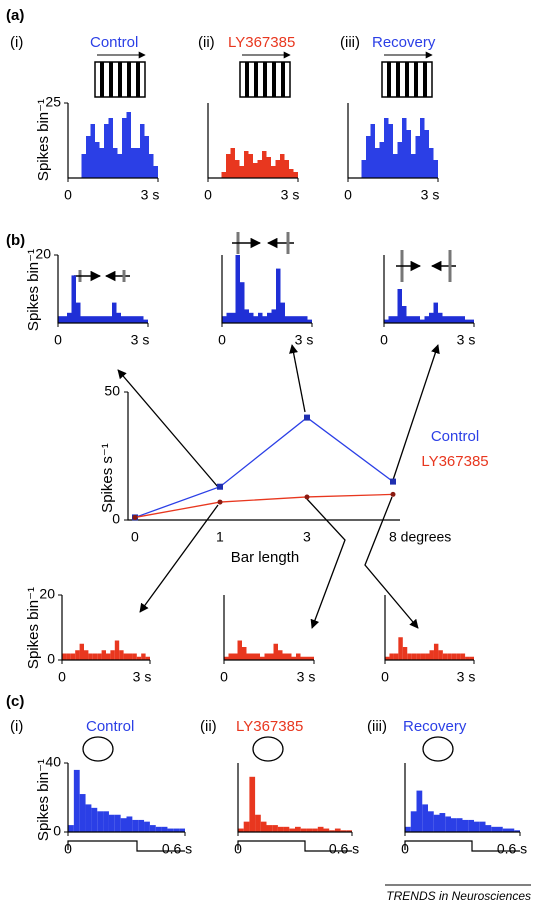 The width and height of the screenshot is (537, 906). I want to click on legend-label: Control, so click(455, 436).